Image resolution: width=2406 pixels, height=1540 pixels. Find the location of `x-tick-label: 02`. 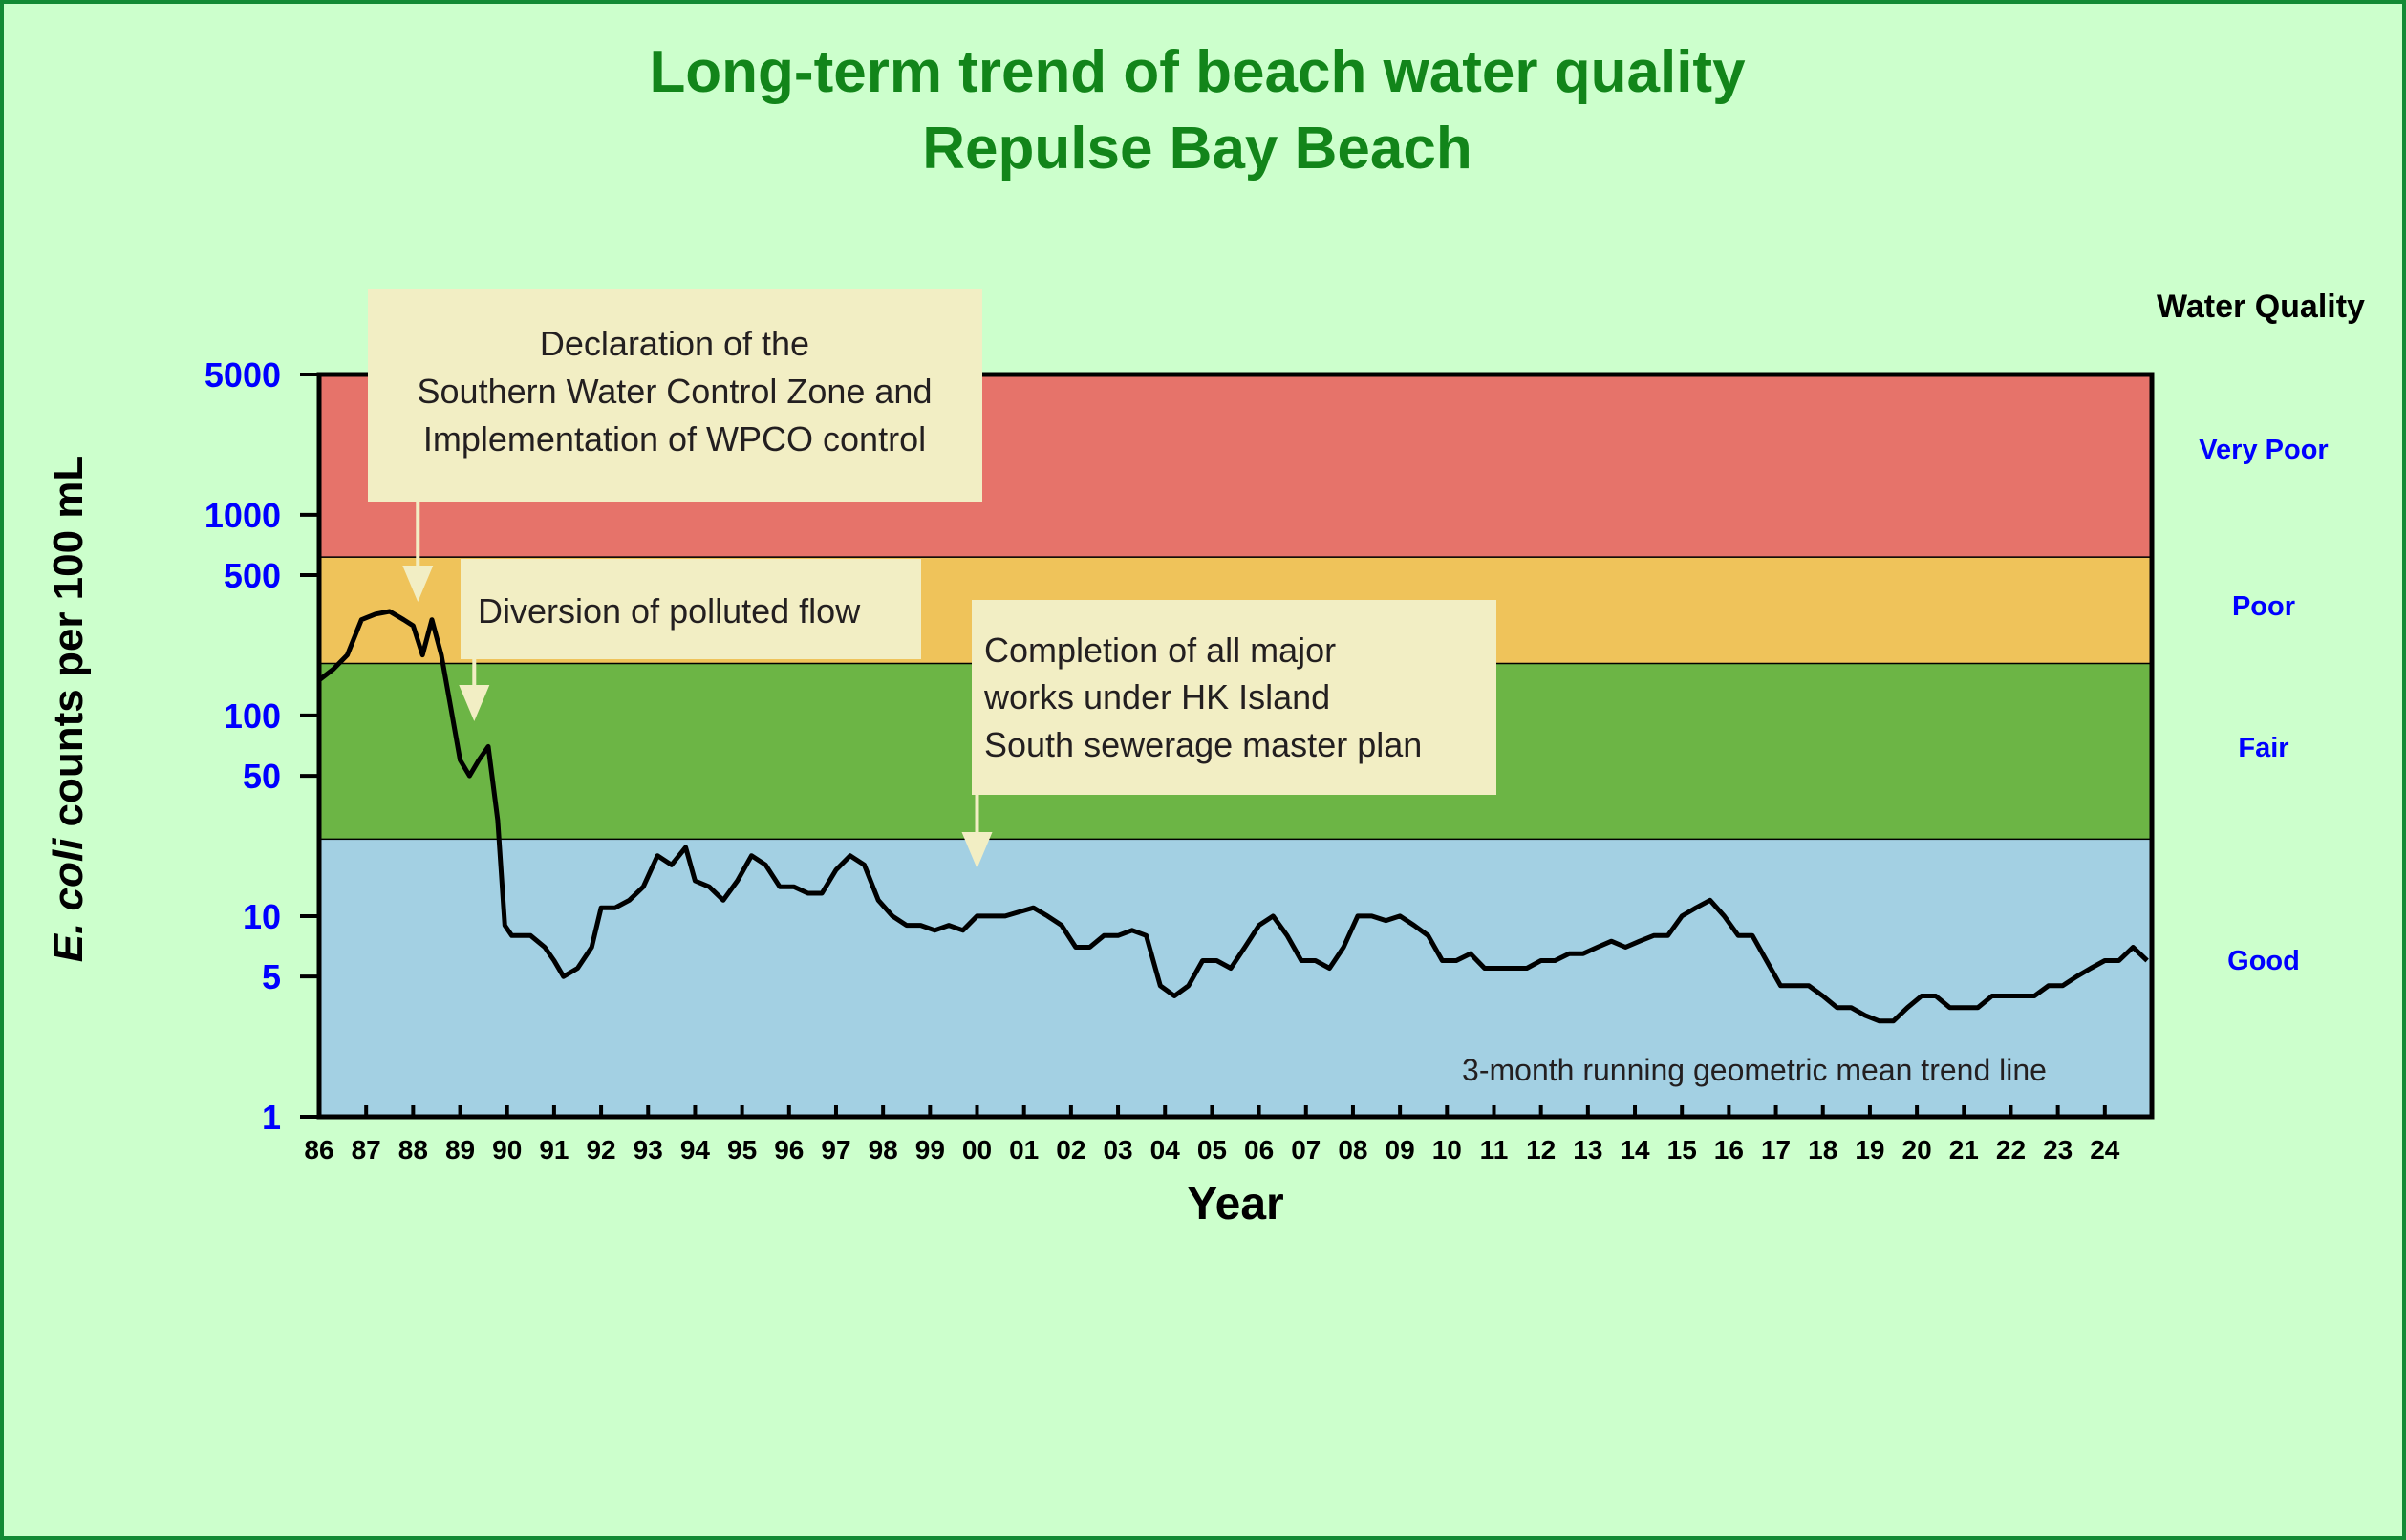

x-tick-label: 02 is located at coordinates (1070, 1150).